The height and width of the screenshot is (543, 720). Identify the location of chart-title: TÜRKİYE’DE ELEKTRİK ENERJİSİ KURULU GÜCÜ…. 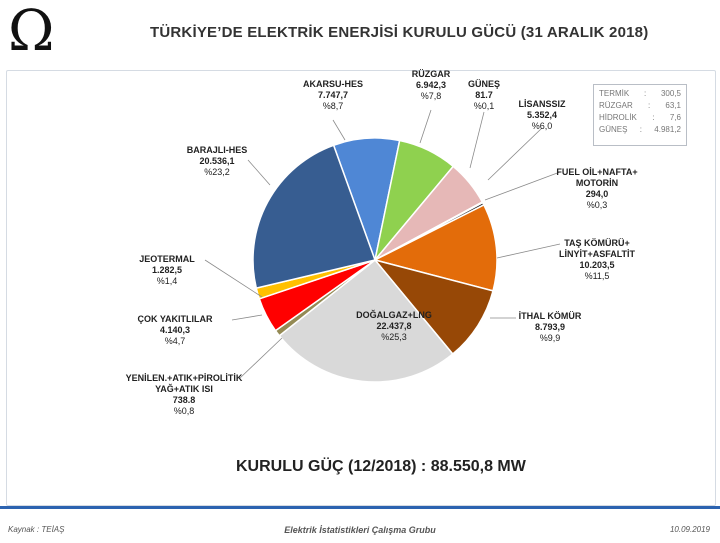
(399, 32).